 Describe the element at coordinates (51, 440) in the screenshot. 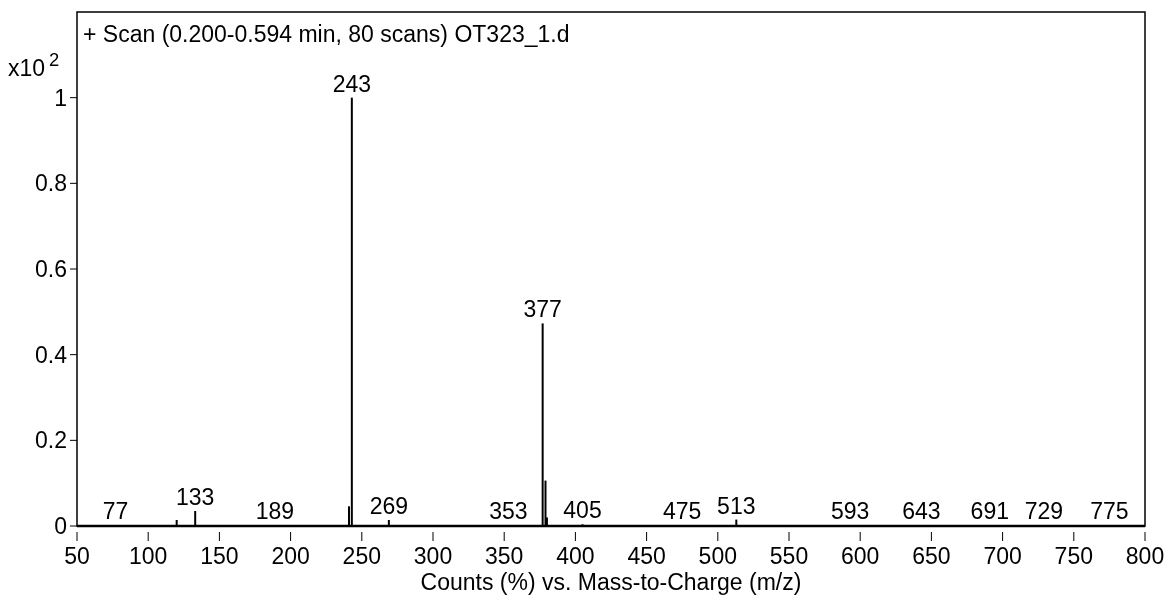

I see `y-tick-label: 0.2` at that location.